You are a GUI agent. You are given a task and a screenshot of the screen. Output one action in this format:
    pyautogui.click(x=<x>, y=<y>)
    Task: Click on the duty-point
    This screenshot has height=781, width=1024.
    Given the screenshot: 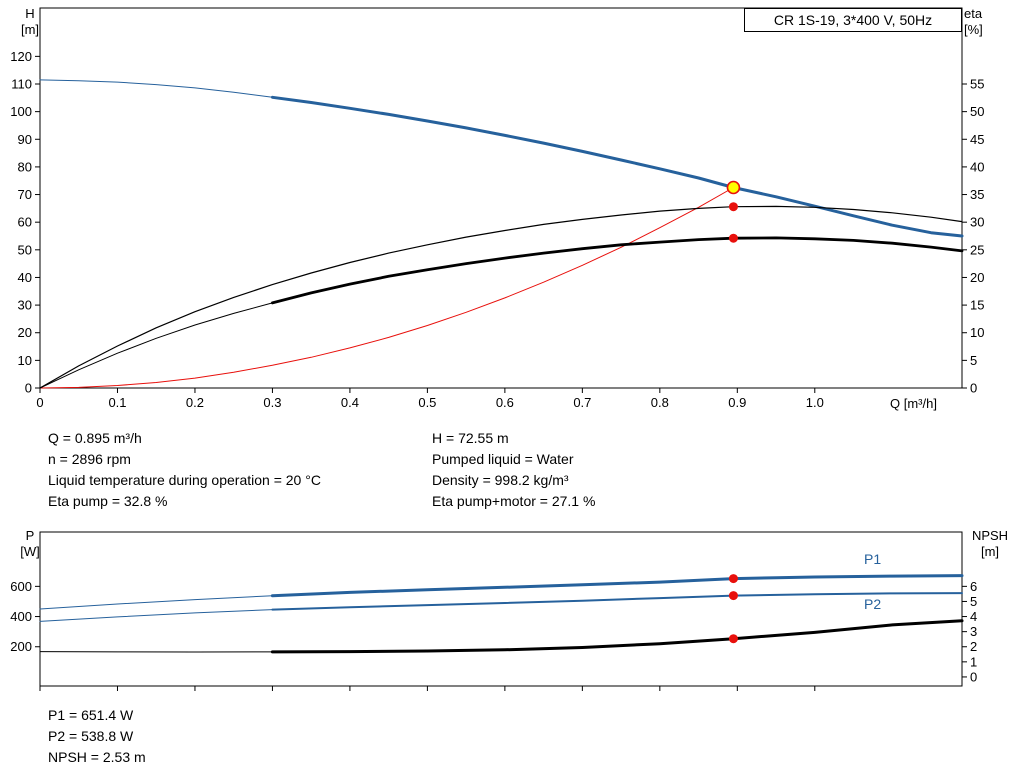 What is the action you would take?
    pyautogui.click(x=733, y=187)
    